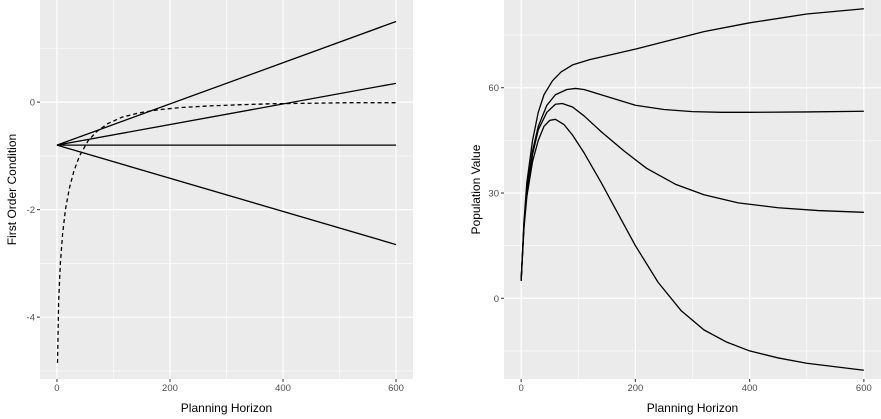 The image size is (881, 419). Describe the element at coordinates (476, 189) in the screenshot. I see `y-axis-title: Population Value` at that location.